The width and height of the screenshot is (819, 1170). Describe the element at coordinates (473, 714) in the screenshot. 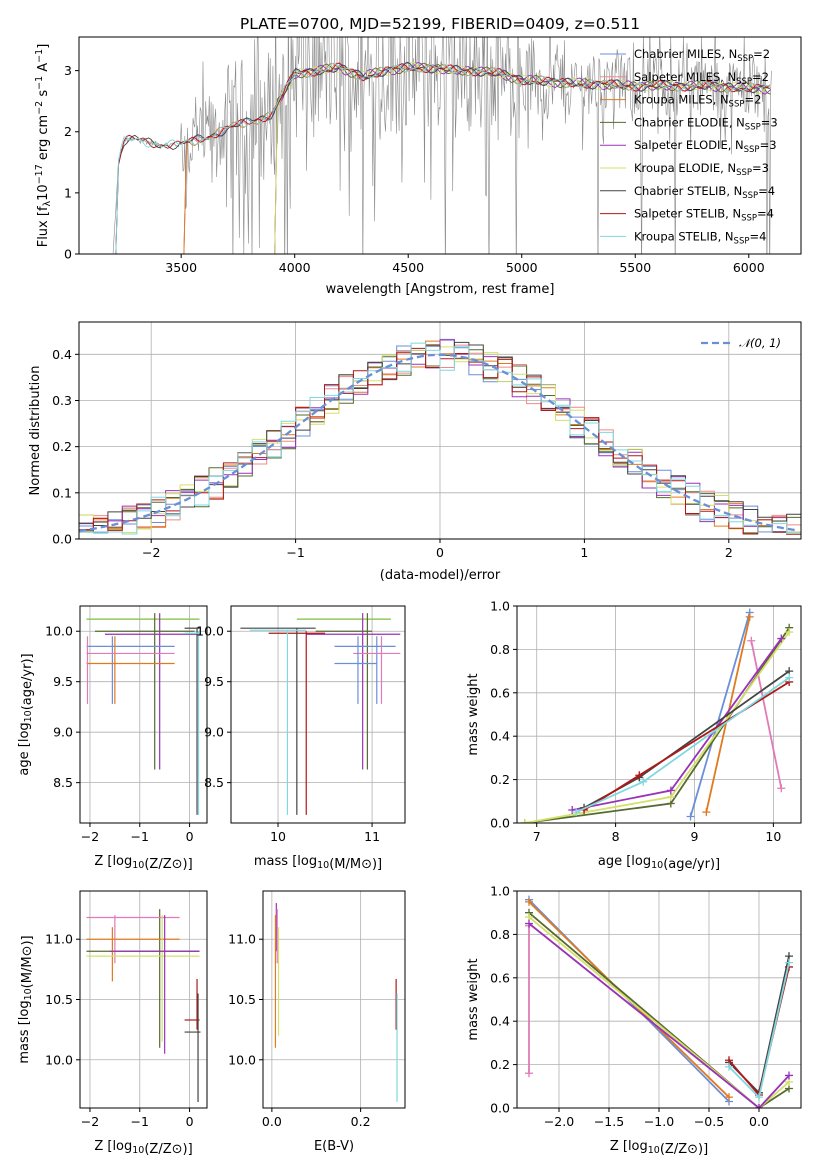

I see `y-axis-label: mass weight` at that location.